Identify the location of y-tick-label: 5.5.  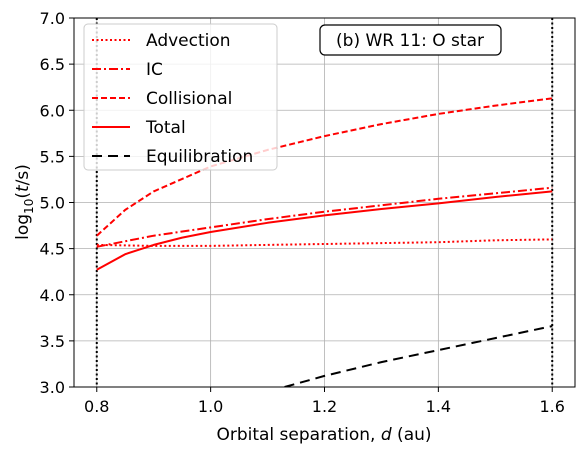
(52, 156).